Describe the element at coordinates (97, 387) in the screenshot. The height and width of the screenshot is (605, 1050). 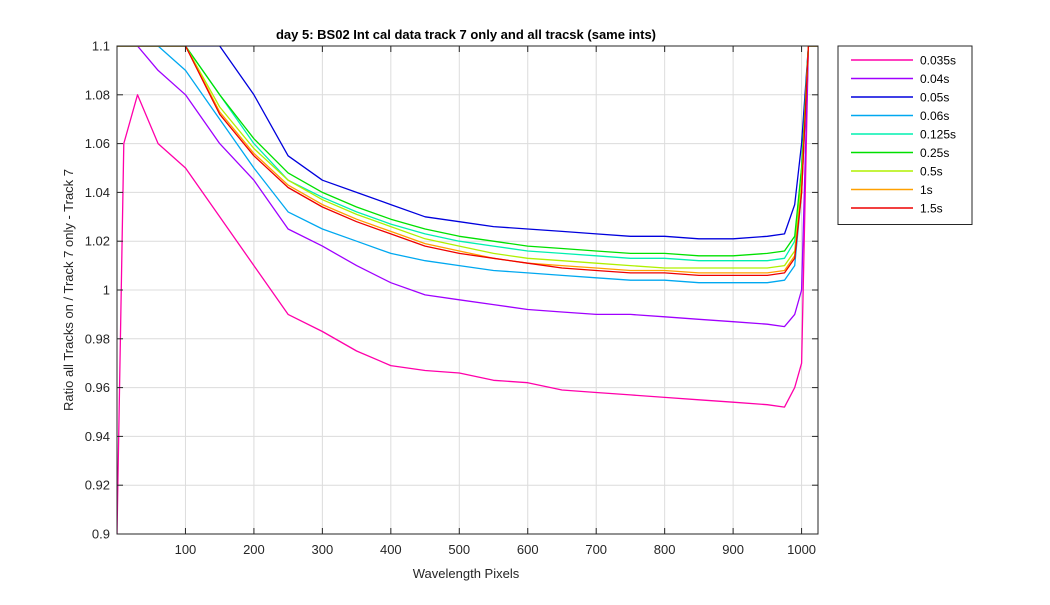
I see `y-tick-label: 0.96` at that location.